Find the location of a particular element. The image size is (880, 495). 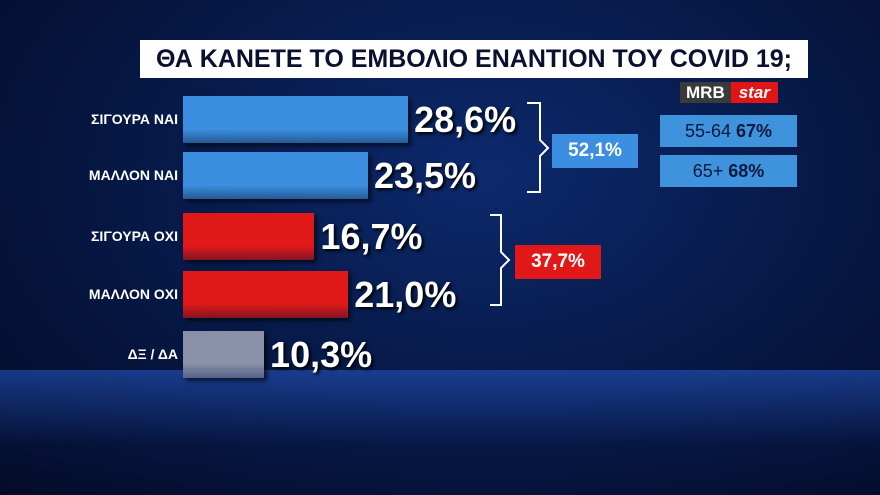

value-label: 10,3% is located at coordinates (321, 354).